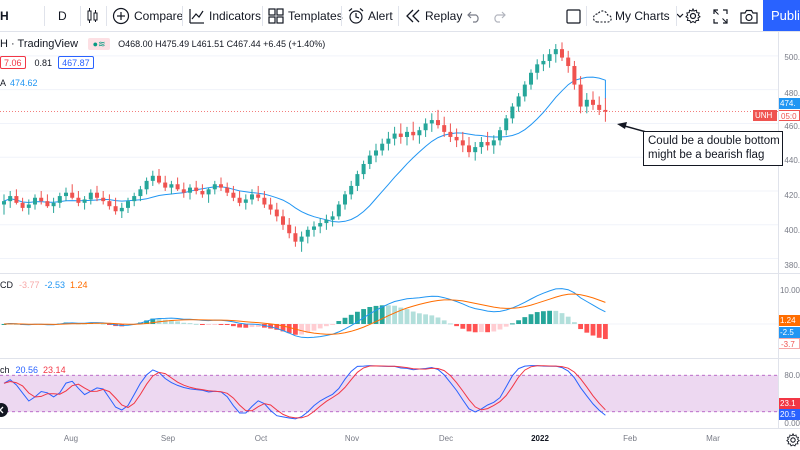  Describe the element at coordinates (304, 313) in the screenshot. I see `macd-line` at that location.